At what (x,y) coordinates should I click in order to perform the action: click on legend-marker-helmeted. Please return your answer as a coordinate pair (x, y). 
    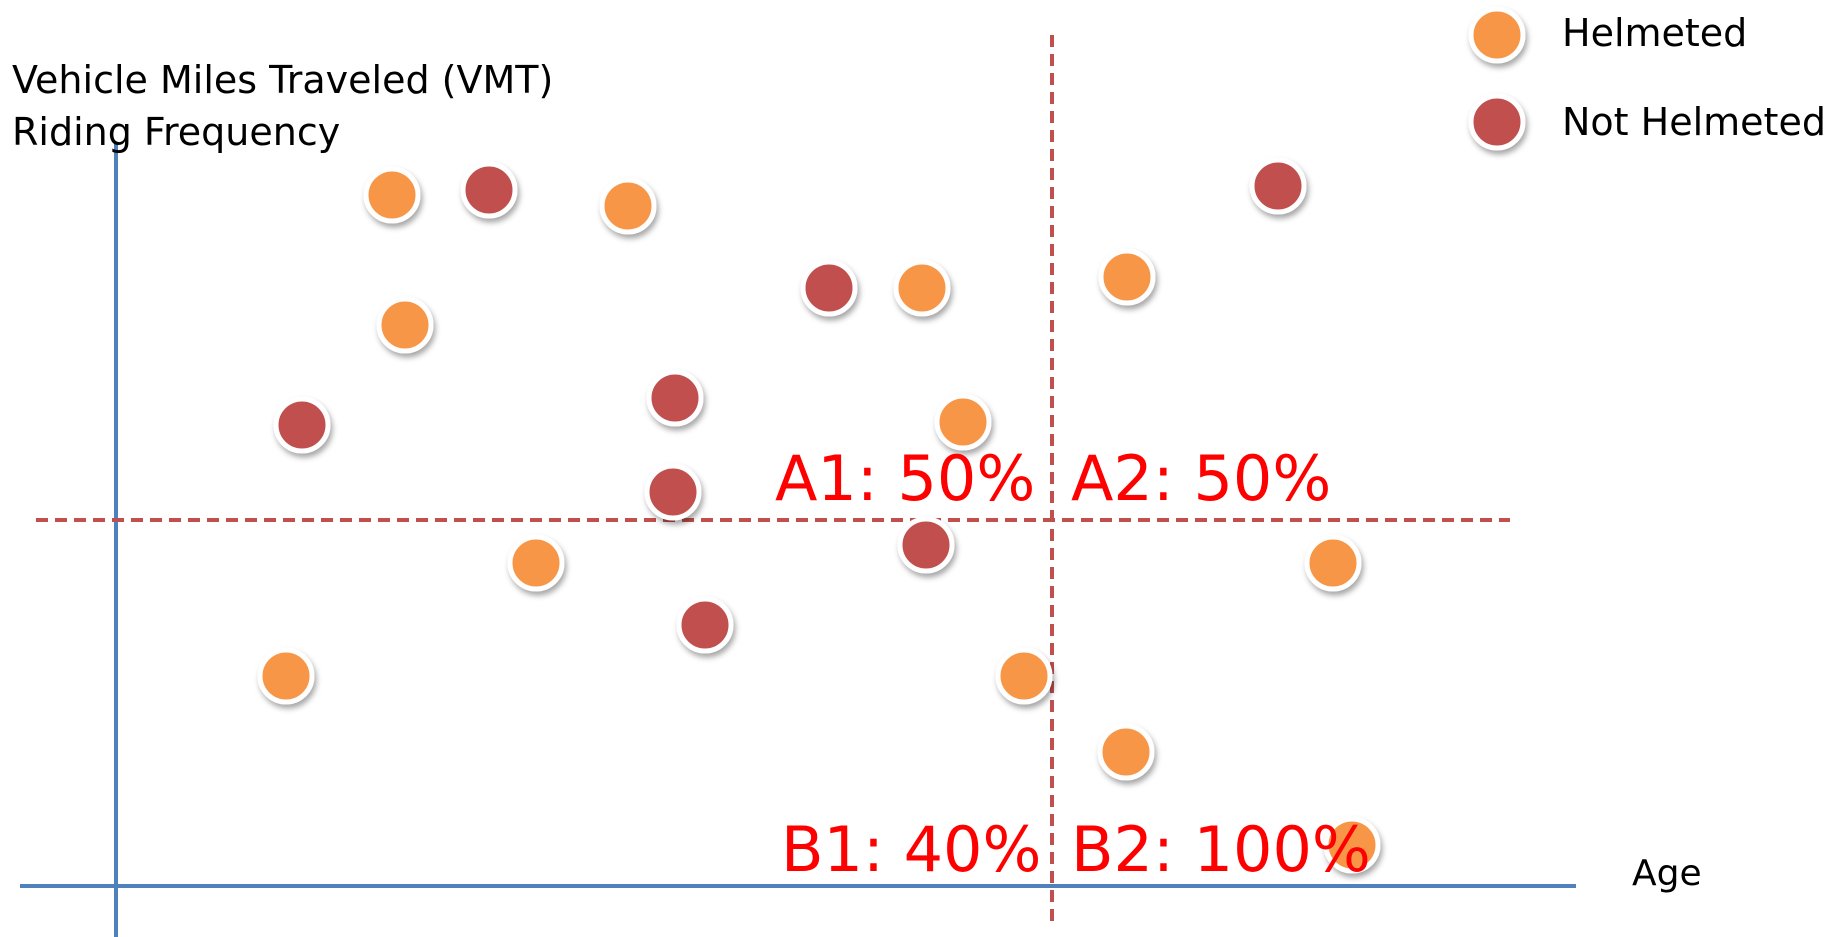
    Looking at the image, I should click on (1497, 35).